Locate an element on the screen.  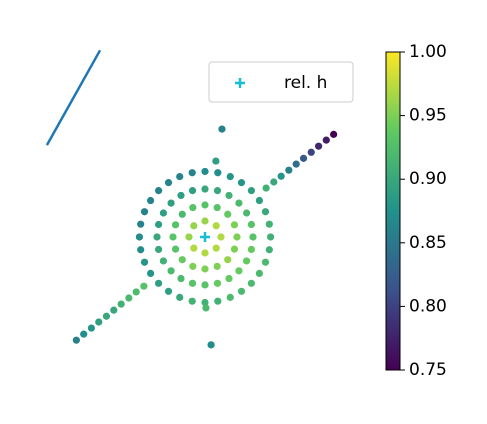
colorbar-tick-label: 1.00 is located at coordinates (428, 52).